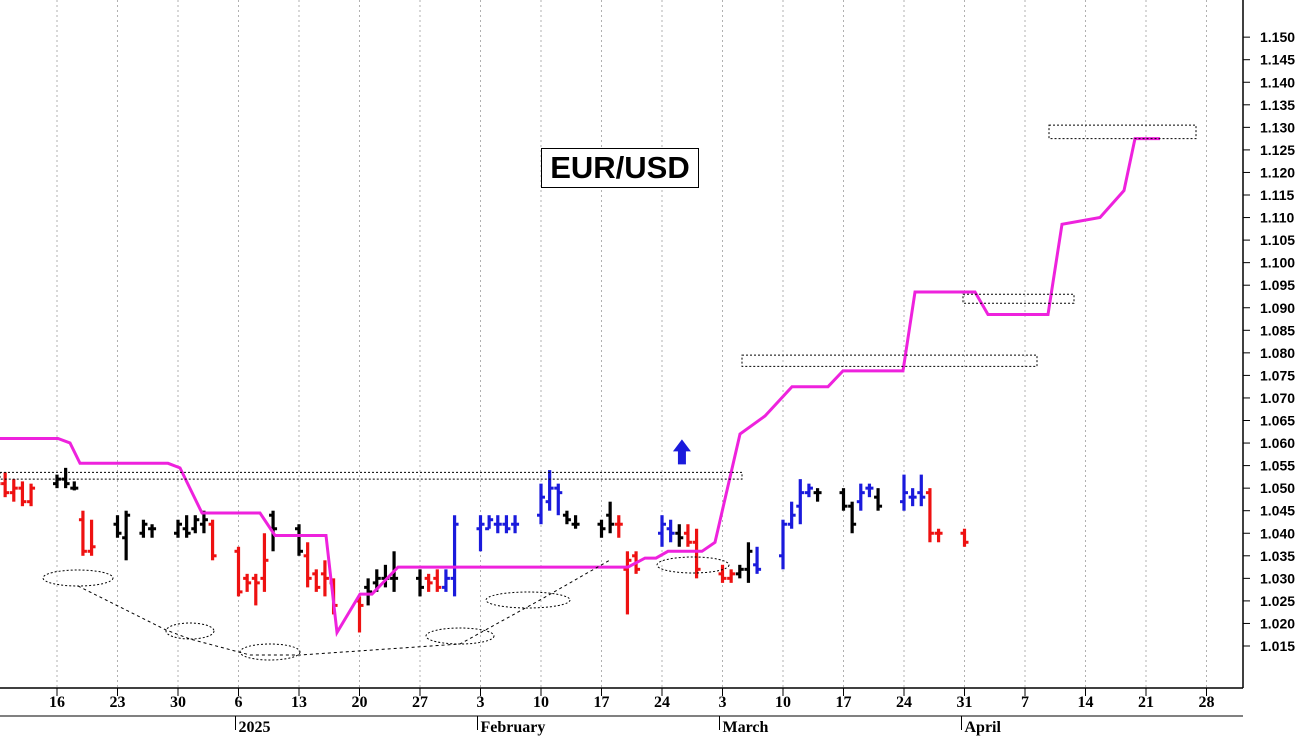 This screenshot has width=1311, height=736. What do you see at coordinates (360, 702) in the screenshot?
I see `x-tick-label: 20` at bounding box center [360, 702].